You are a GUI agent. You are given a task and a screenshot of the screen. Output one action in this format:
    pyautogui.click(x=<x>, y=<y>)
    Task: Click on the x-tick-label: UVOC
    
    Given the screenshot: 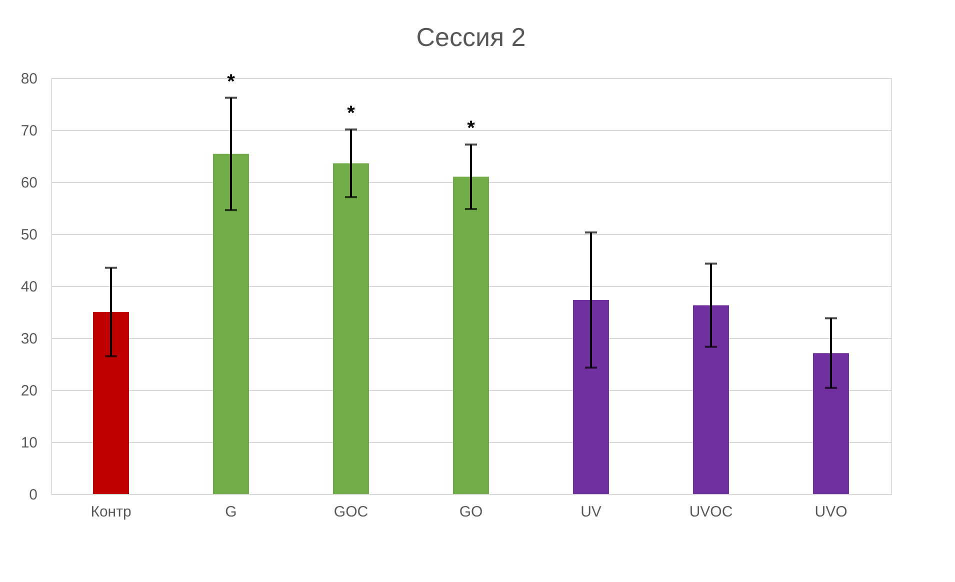 What is the action you would take?
    pyautogui.click(x=711, y=512)
    